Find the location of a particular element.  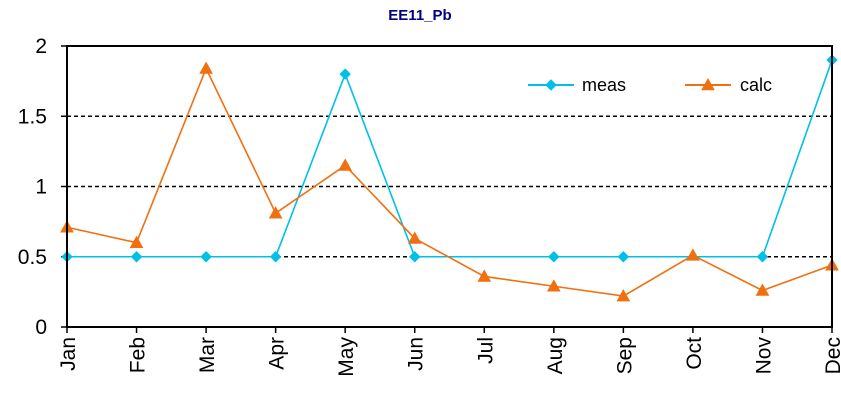

x-tick-label: May is located at coordinates (346, 357).